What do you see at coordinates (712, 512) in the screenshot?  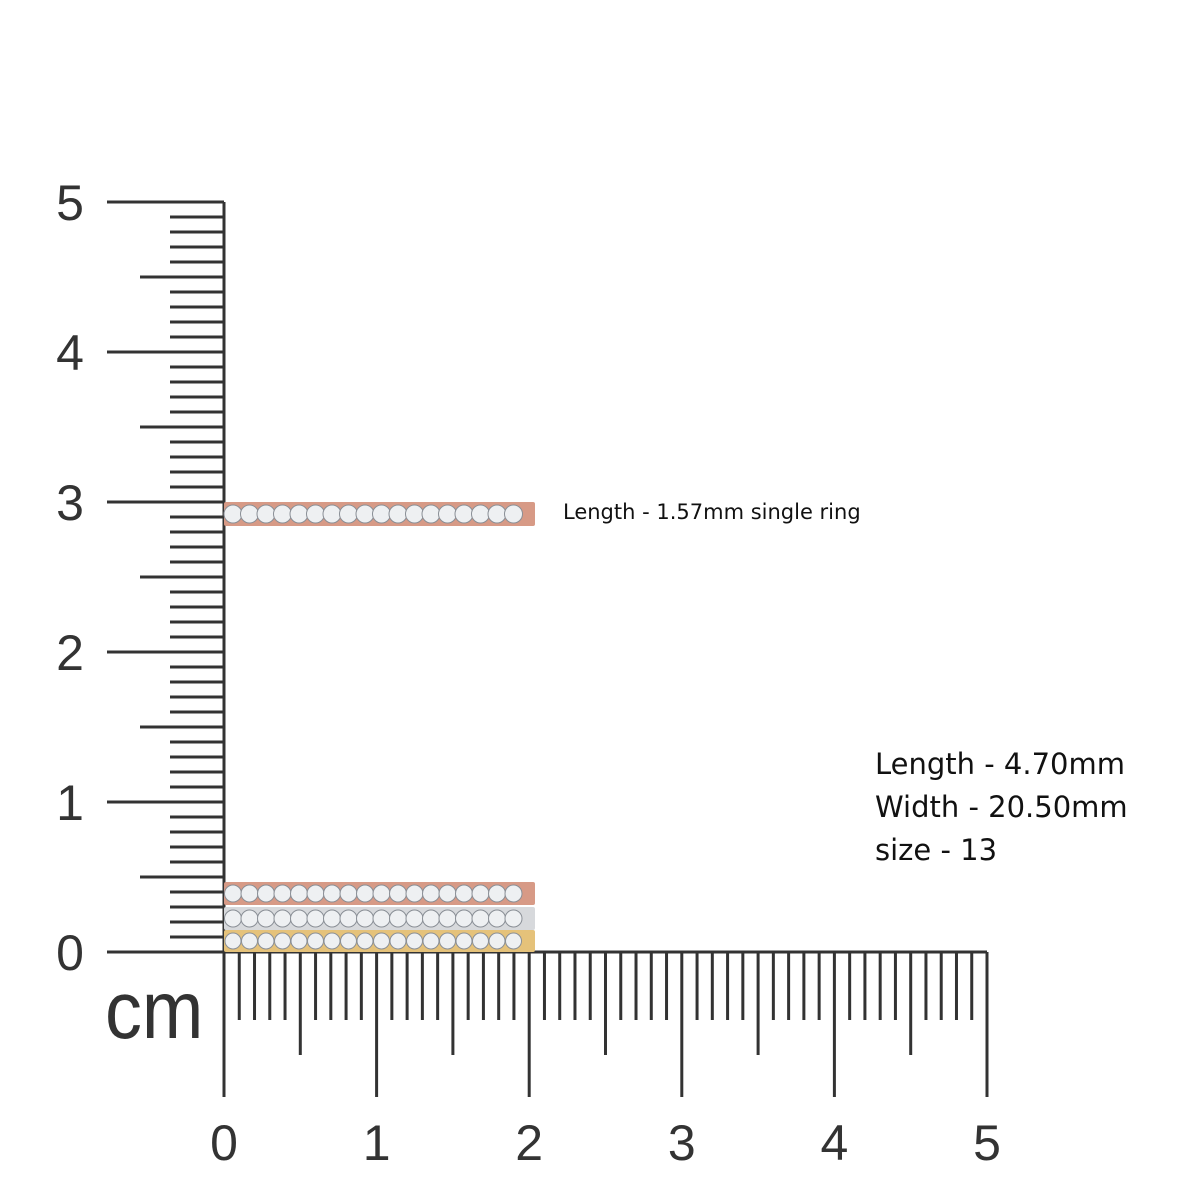 I see `single-ring-note: Length - 1.57mm single ring` at bounding box center [712, 512].